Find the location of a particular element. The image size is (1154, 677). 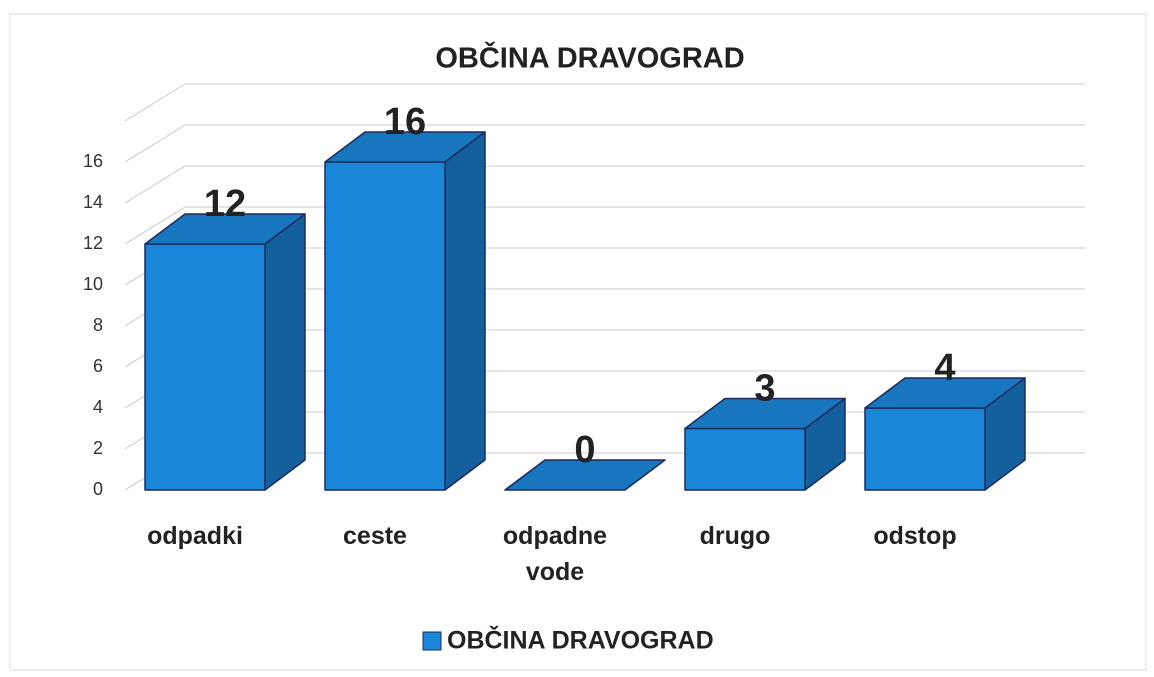

y-tick-label: 10 is located at coordinates (93, 284).